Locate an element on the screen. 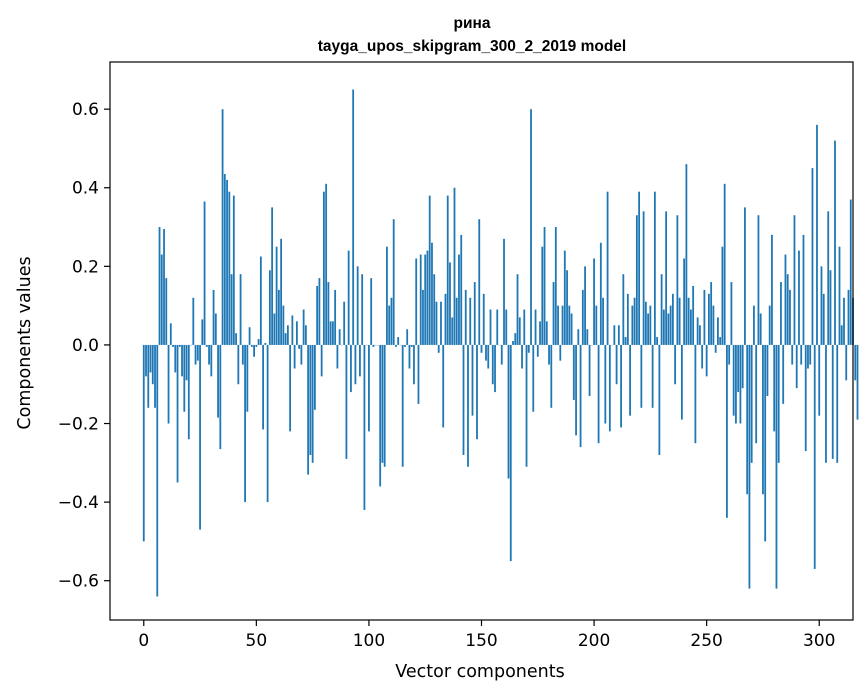 This screenshot has width=867, height=696. y-tick-label: −0.4 is located at coordinates (78, 503).